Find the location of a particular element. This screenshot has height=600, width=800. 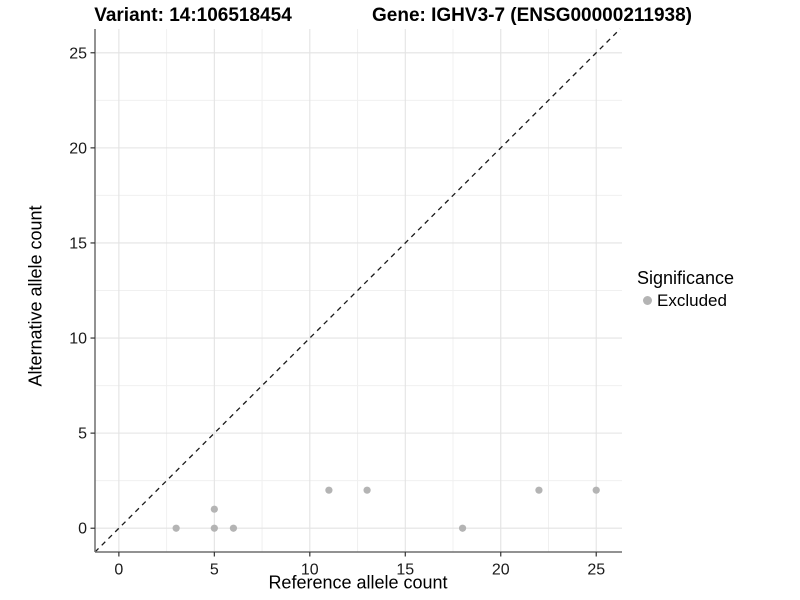

plot-title-variant: Variant: 14:106518454 is located at coordinates (193, 15).